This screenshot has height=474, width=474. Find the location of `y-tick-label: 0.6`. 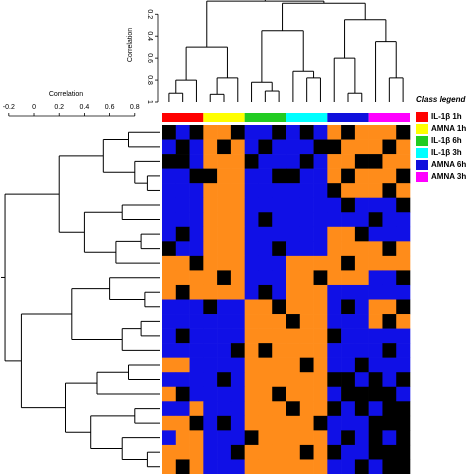

y-tick-label: 0.6 is located at coordinates (149, 58).